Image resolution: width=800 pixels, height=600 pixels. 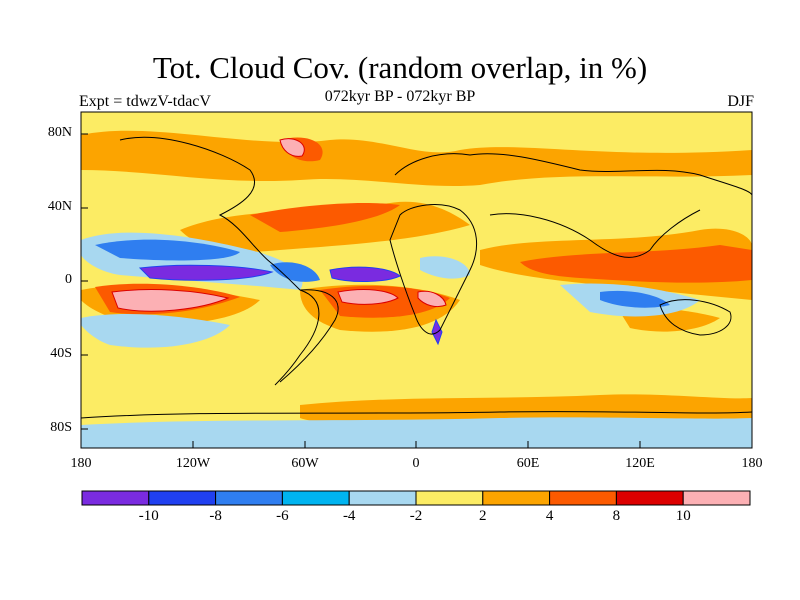 What do you see at coordinates (59, 132) in the screenshot?
I see `lat-label-80n: 80N` at bounding box center [59, 132].